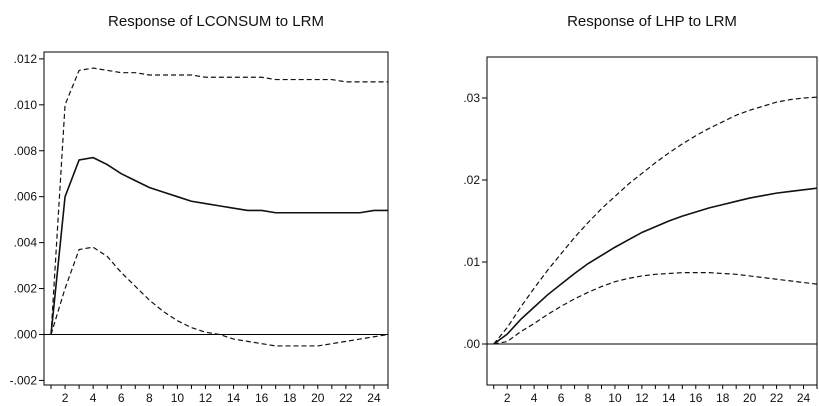 The height and width of the screenshot is (406, 819). I want to click on chart-title: Response of LCONSUM to LRM, so click(216, 21).